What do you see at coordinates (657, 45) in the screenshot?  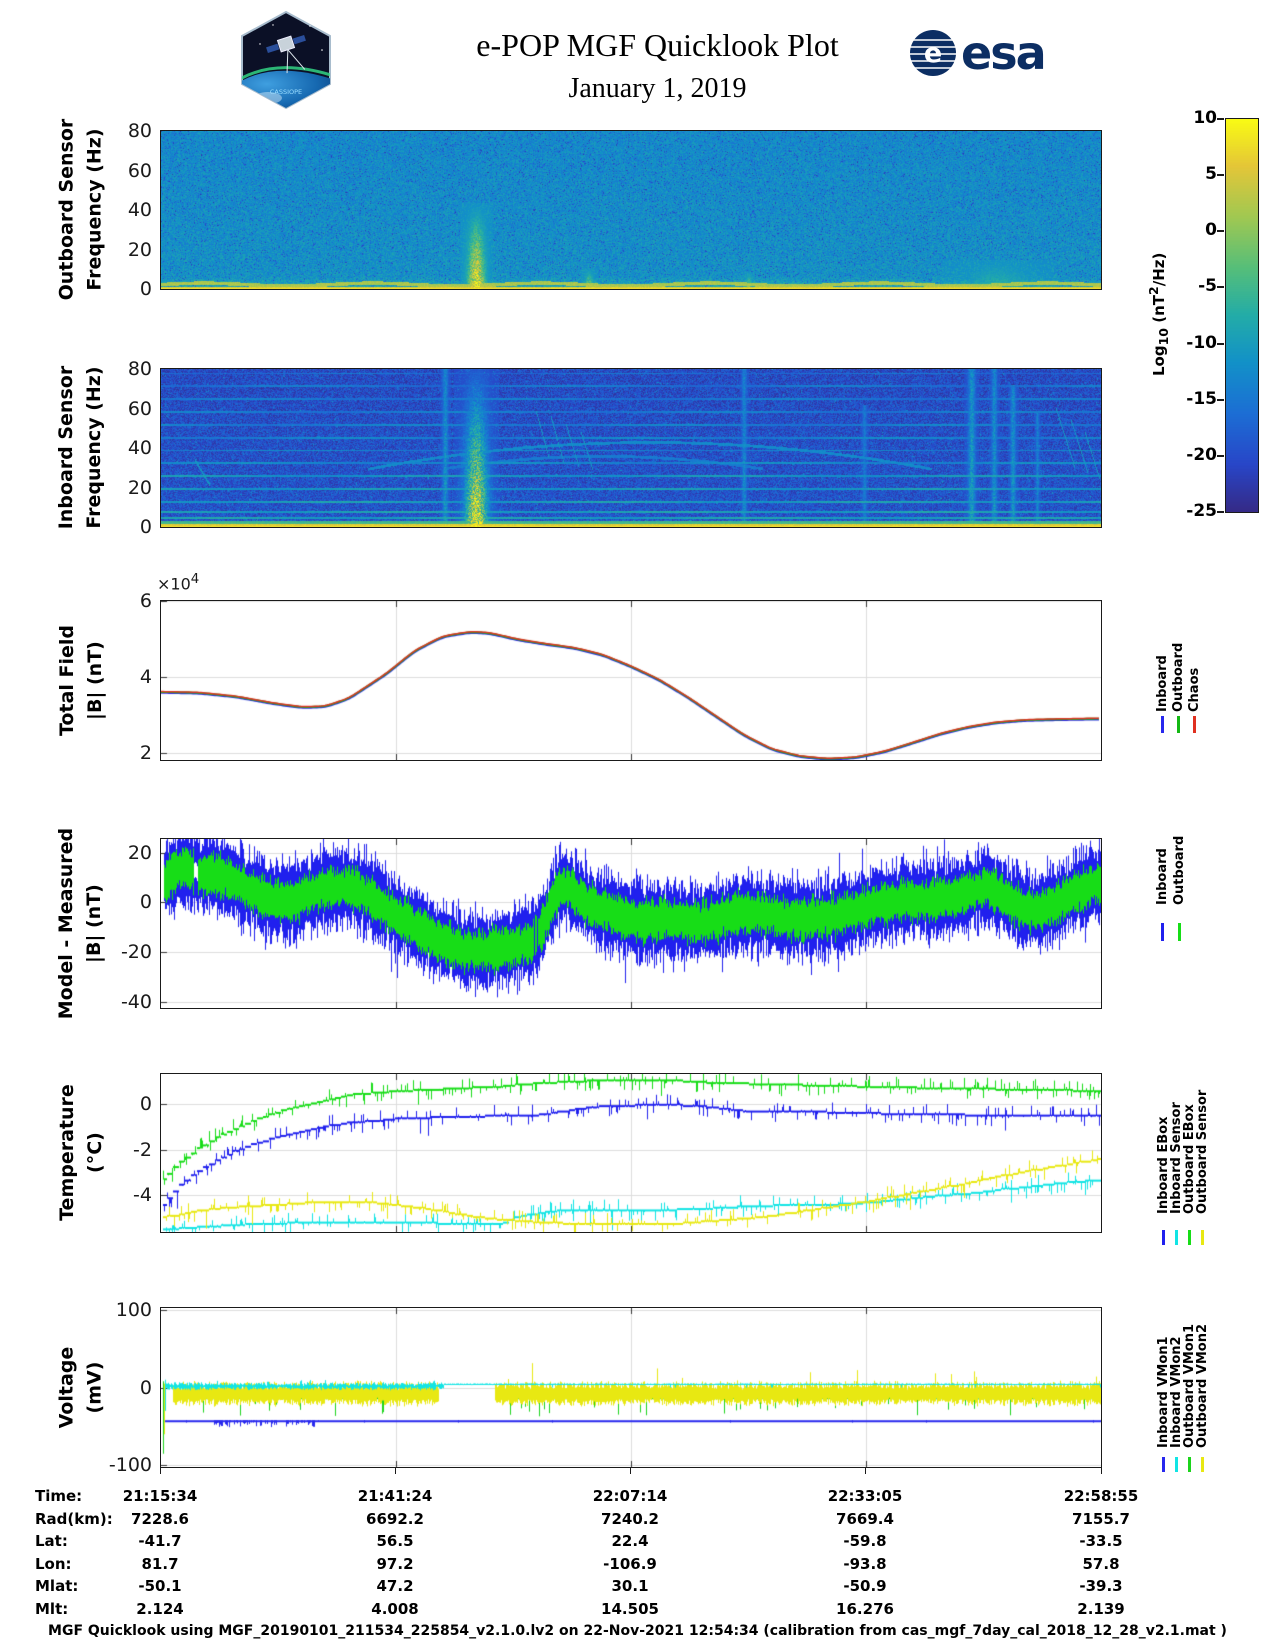 I see `page-title: e-POP MGF Quicklook Plot` at bounding box center [657, 45].